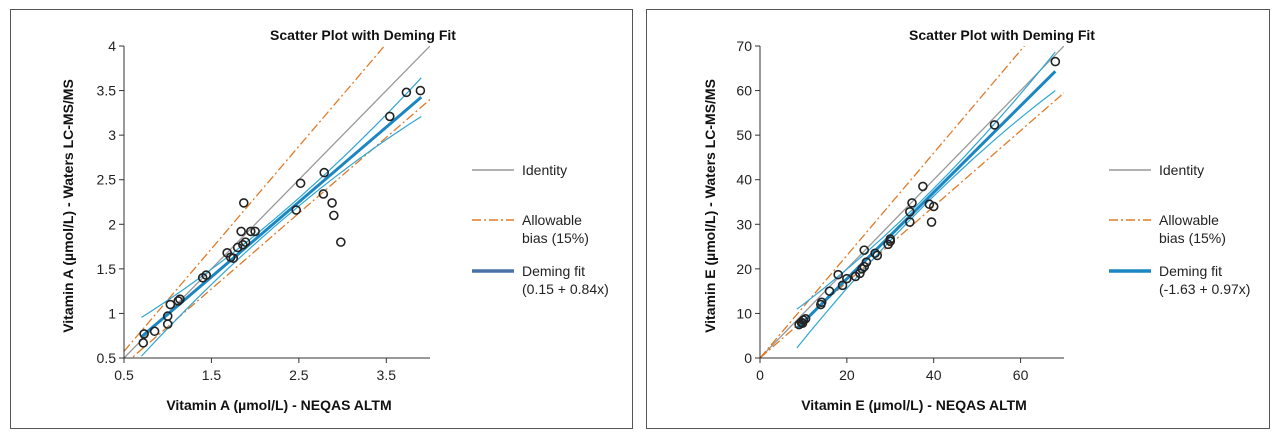 The height and width of the screenshot is (440, 1280). What do you see at coordinates (107, 180) in the screenshot?
I see `y-tick-label: 2.5` at bounding box center [107, 180].